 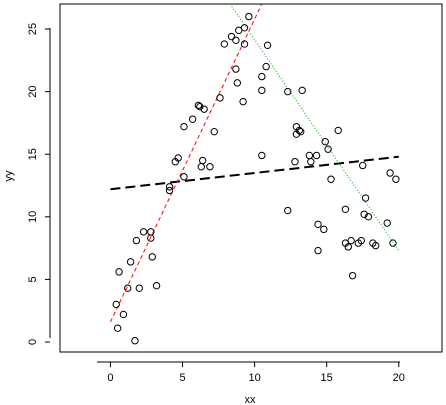 I want to click on x-tick-label: 5, so click(x=182, y=378).